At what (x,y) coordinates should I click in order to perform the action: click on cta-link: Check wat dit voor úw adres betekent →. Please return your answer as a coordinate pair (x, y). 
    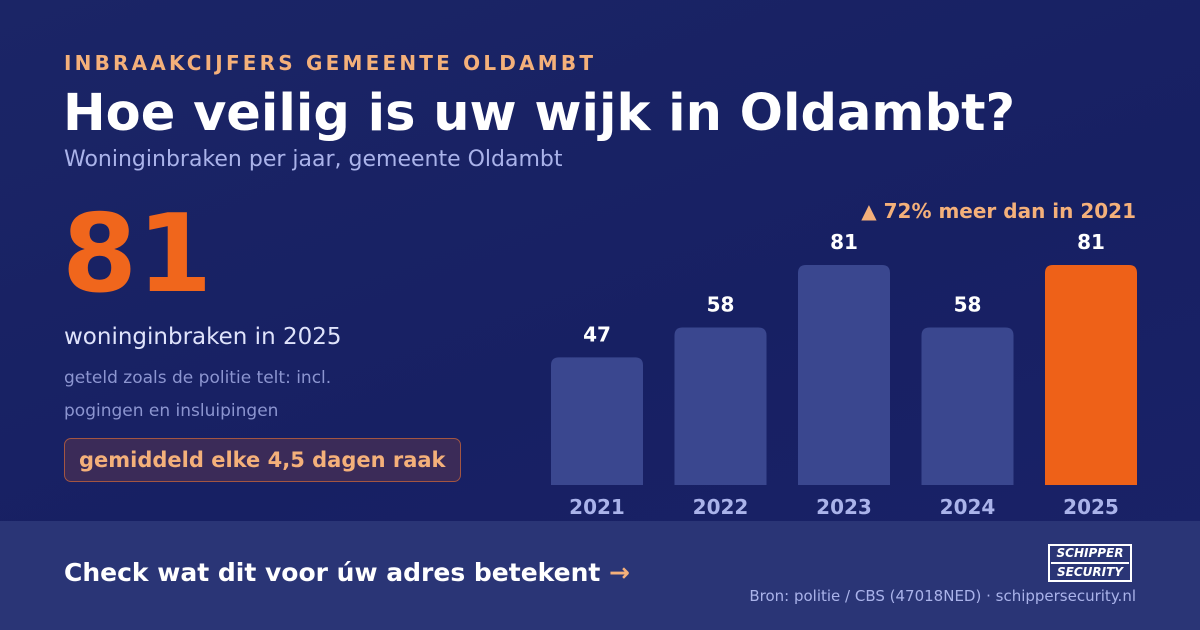
    Looking at the image, I should click on (347, 572).